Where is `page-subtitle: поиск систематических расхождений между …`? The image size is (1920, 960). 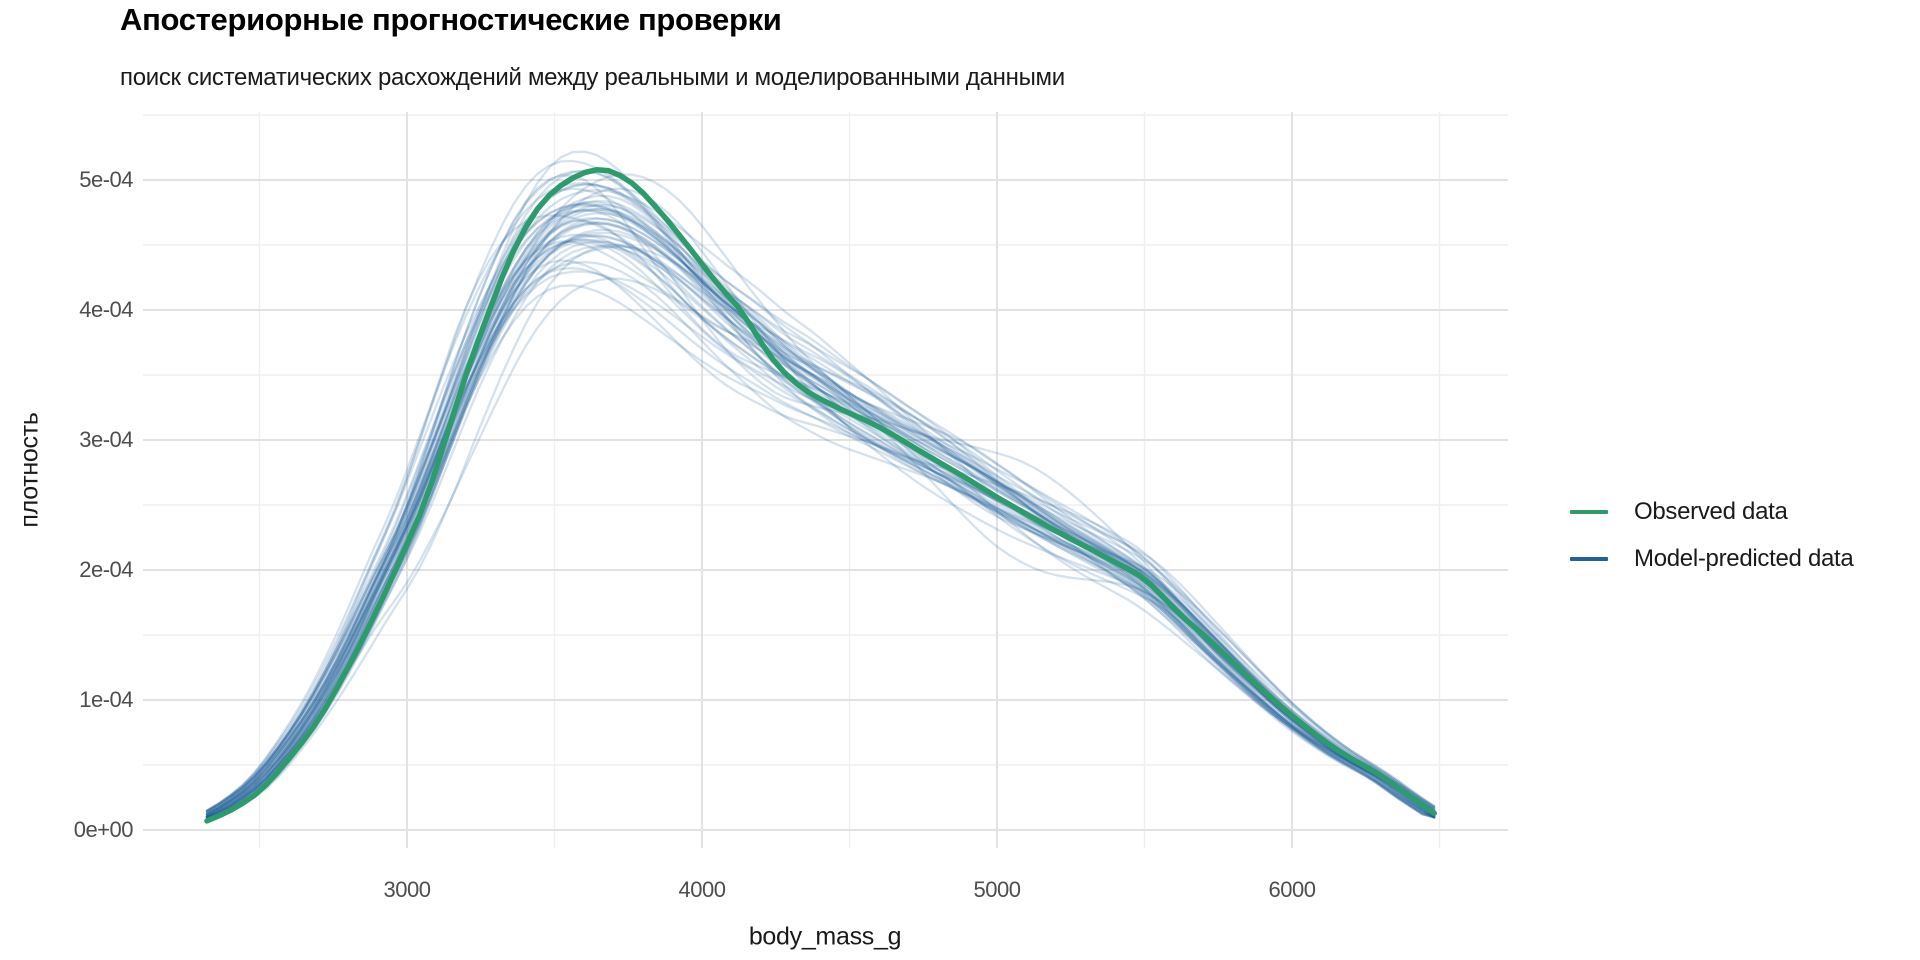 page-subtitle: поиск систематических расхождений между … is located at coordinates (592, 77).